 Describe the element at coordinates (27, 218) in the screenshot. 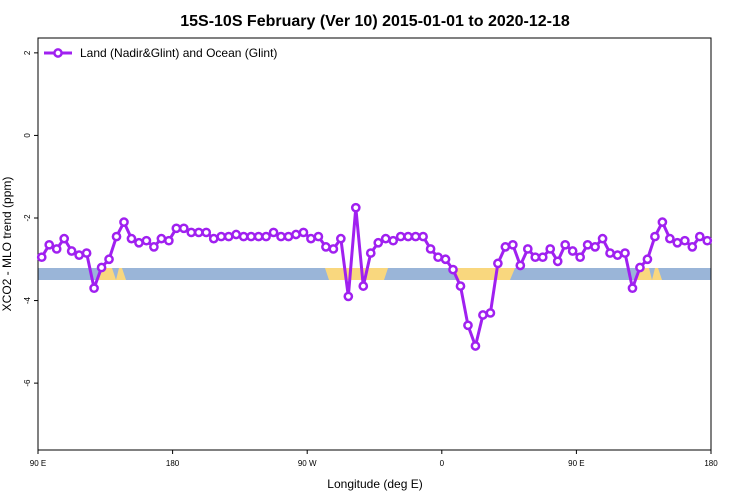

I see `y-tick-label: -2` at that location.